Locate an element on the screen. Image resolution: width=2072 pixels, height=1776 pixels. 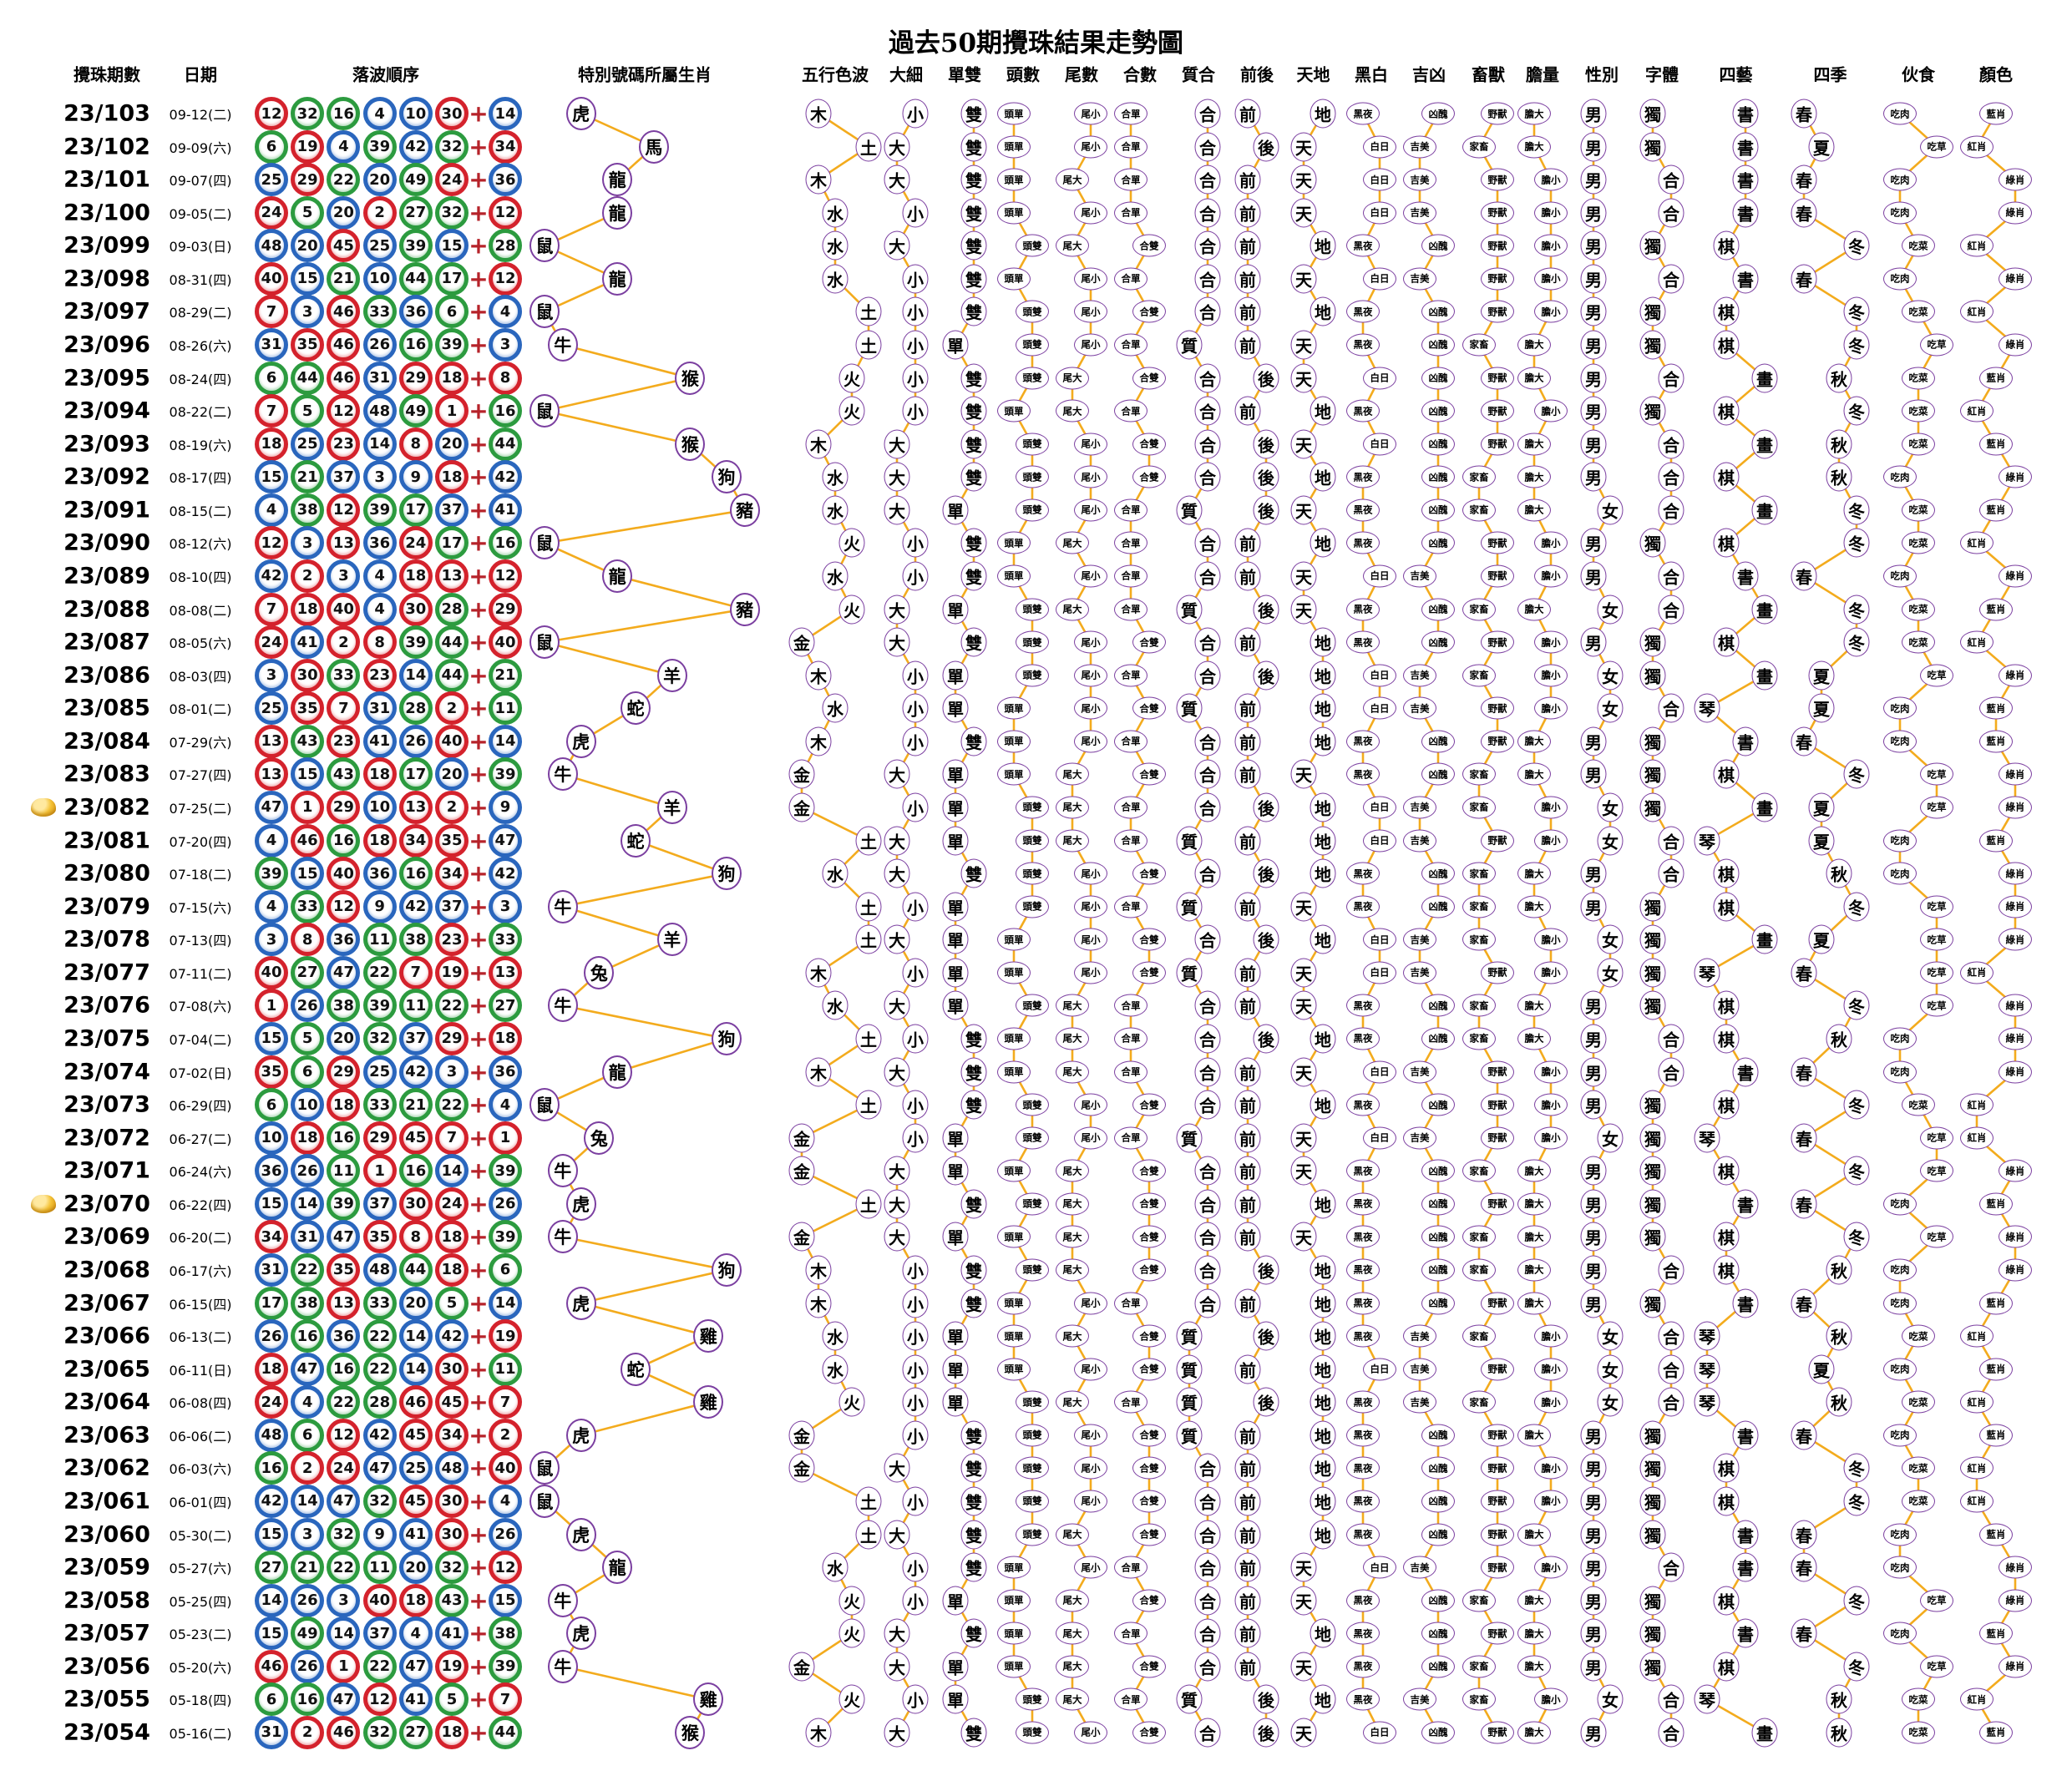
trend-marker-heshu: 合單 is located at coordinates (1130, 576).